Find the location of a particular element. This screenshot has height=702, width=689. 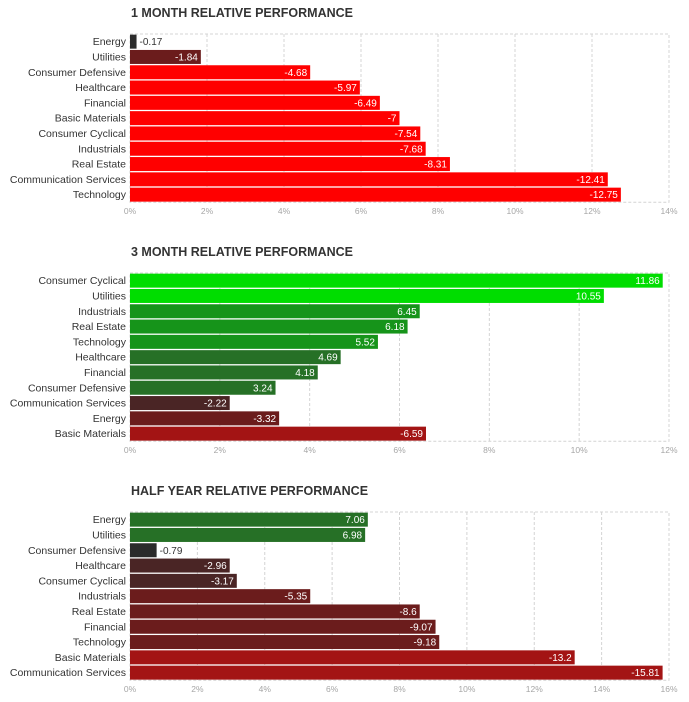

value-label: -9.07 is located at coordinates (421, 627).